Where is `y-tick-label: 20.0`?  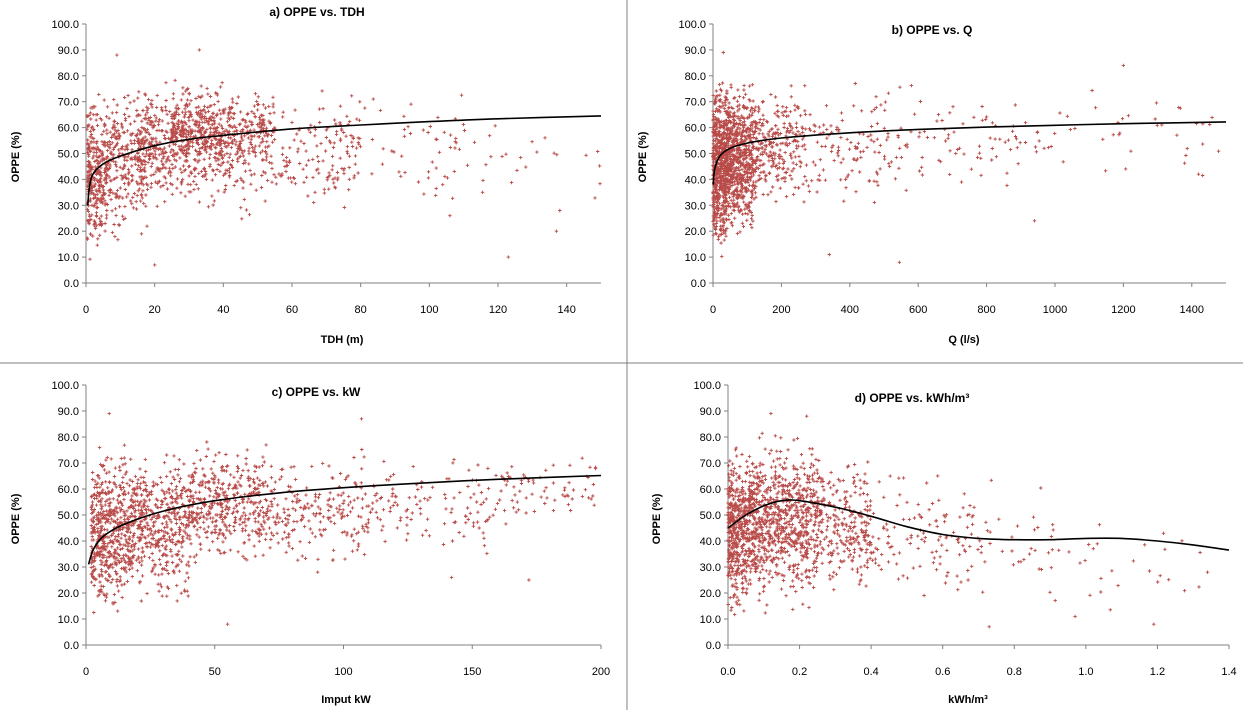 y-tick-label: 20.0 is located at coordinates (68, 232).